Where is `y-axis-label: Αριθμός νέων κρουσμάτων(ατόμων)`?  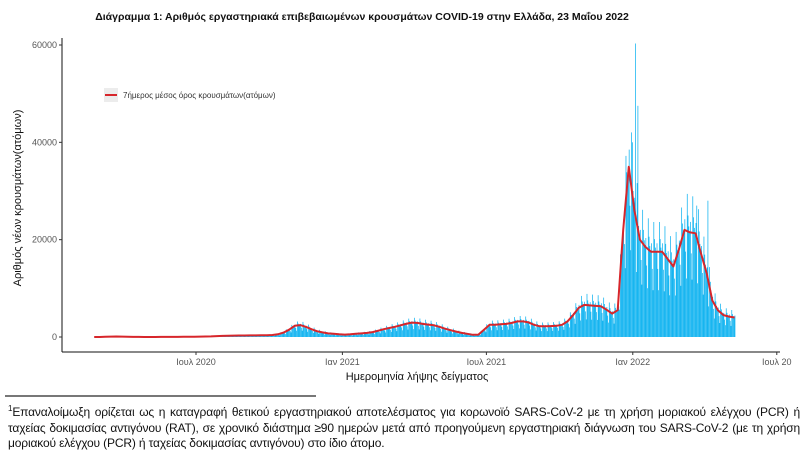 y-axis-label: Αριθμός νέων κρουσμάτων(ατόμων) is located at coordinates (18, 198).